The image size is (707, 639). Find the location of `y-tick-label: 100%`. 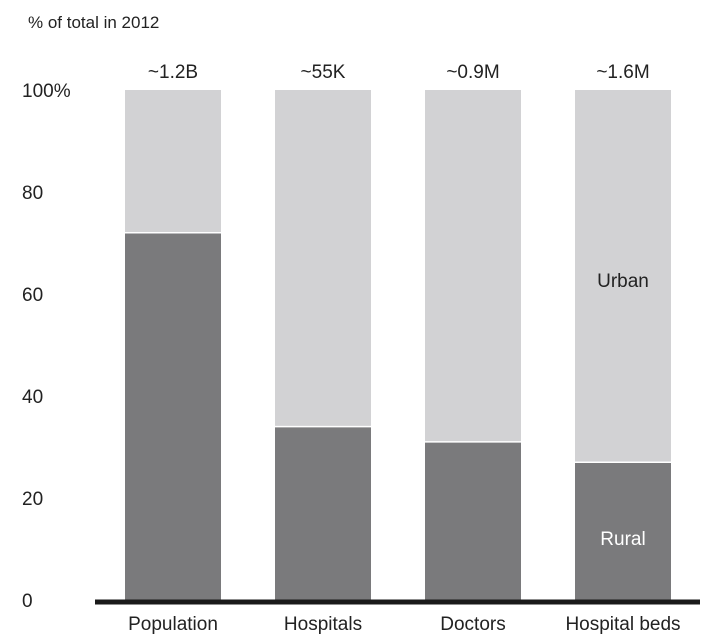

y-tick-label: 100% is located at coordinates (46, 91).